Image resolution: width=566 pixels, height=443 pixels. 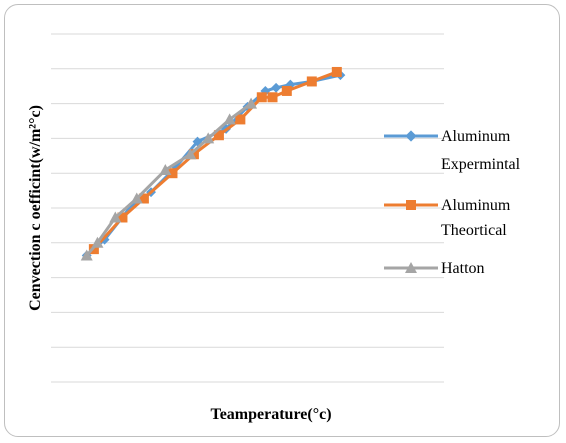 What do you see at coordinates (476, 205) in the screenshot?
I see `legend-label-aluminum-theortical-line1: Aluminum` at bounding box center [476, 205].